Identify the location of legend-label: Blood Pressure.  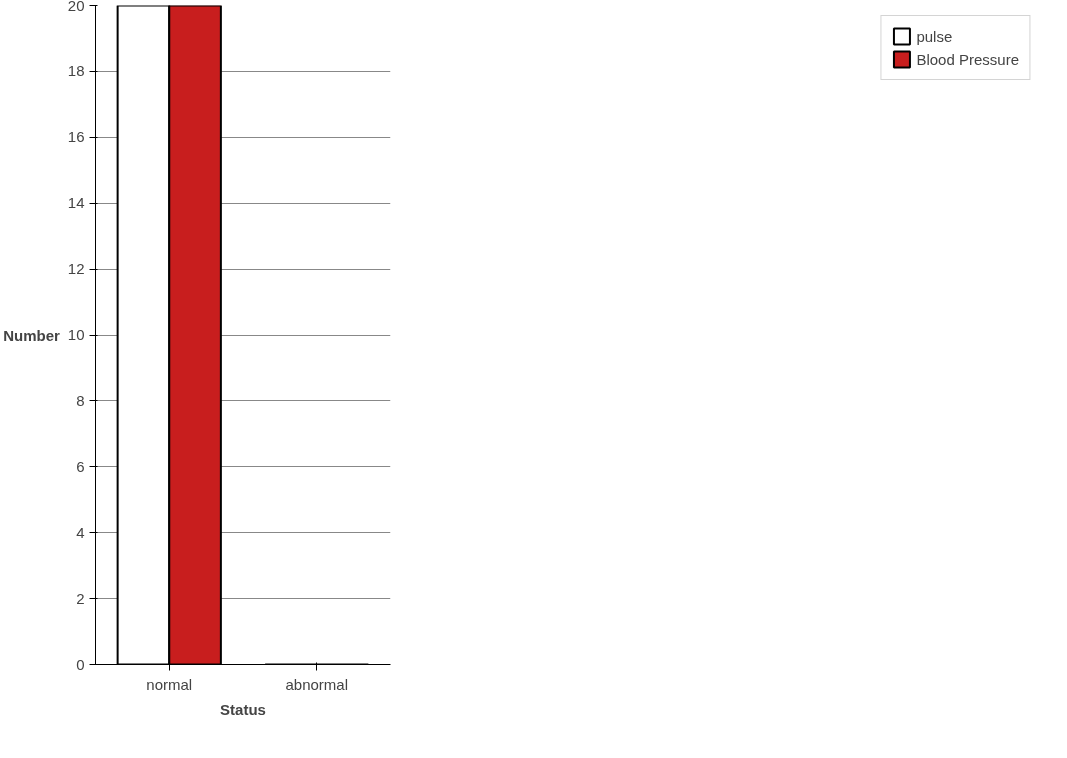
(967, 59).